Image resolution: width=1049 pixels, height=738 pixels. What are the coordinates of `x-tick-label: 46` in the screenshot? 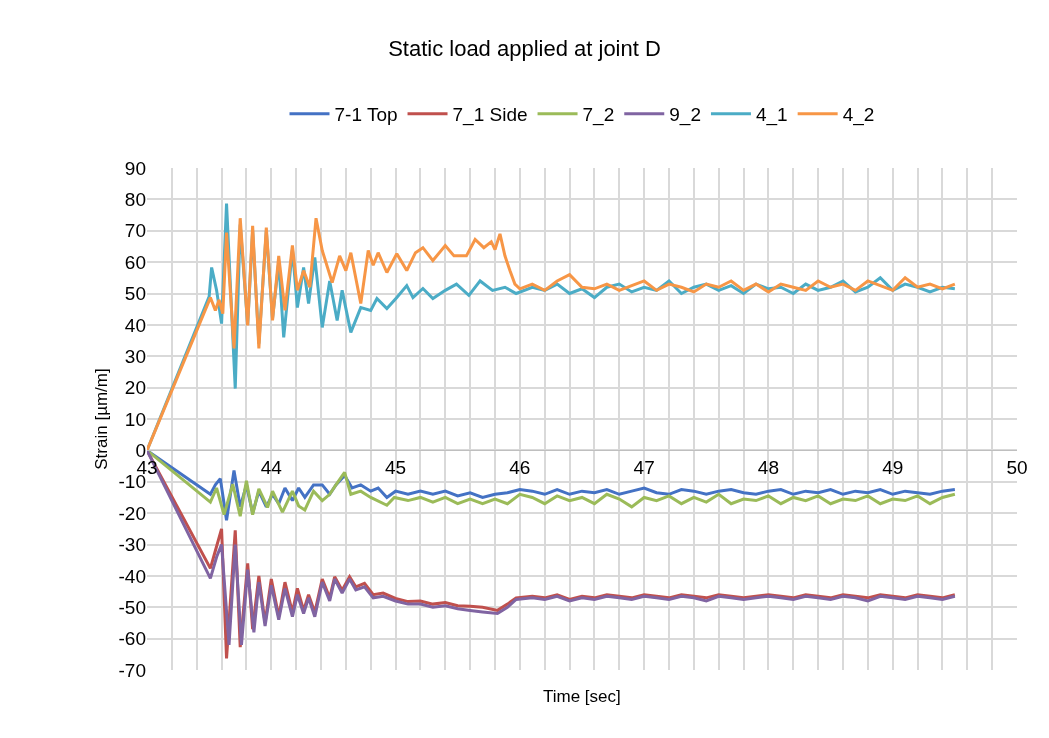 It's located at (520, 468).